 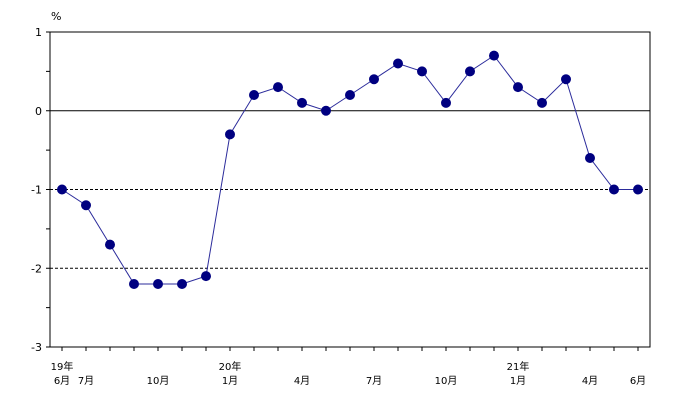 I want to click on y-tick-label: -1, so click(x=36, y=190).